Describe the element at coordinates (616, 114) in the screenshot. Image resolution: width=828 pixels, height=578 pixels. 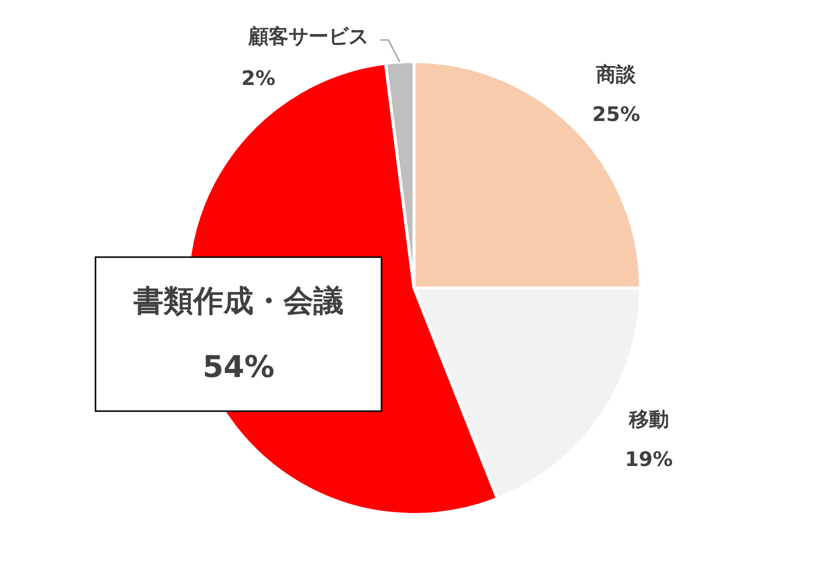
I see `data-label: 25%` at that location.